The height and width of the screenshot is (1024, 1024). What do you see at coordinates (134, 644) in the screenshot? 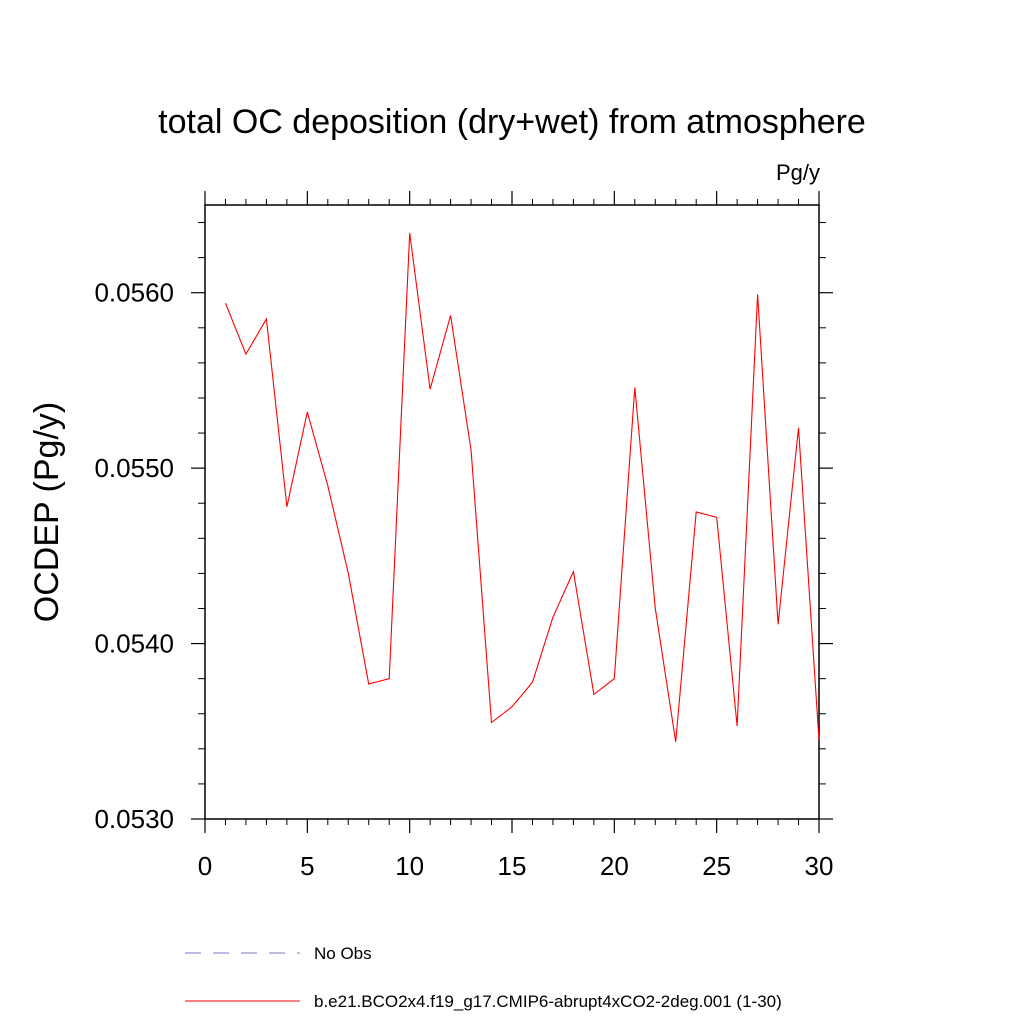
I see `y-tick-label: 0.0540` at bounding box center [134, 644].